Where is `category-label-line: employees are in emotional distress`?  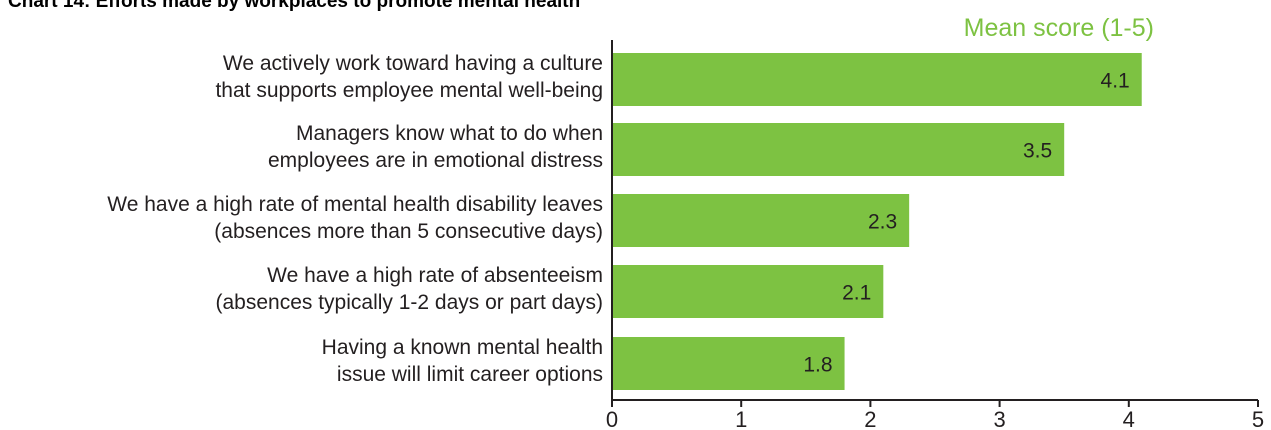 category-label-line: employees are in emotional distress is located at coordinates (435, 160).